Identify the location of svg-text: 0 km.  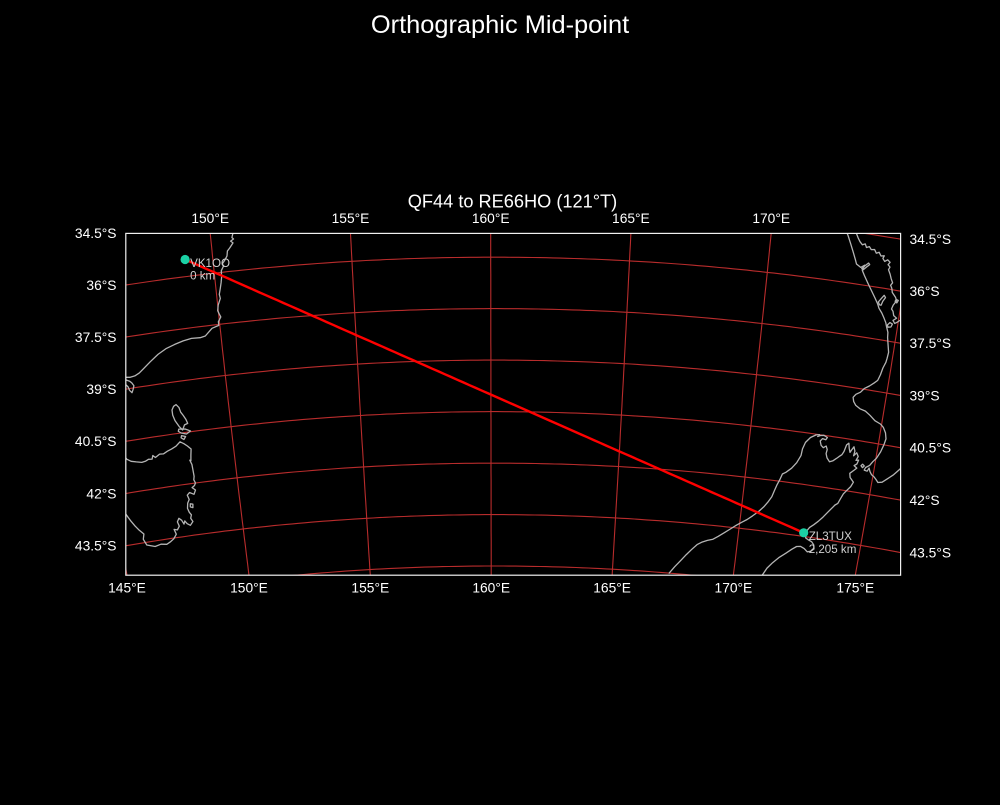
(202, 276).